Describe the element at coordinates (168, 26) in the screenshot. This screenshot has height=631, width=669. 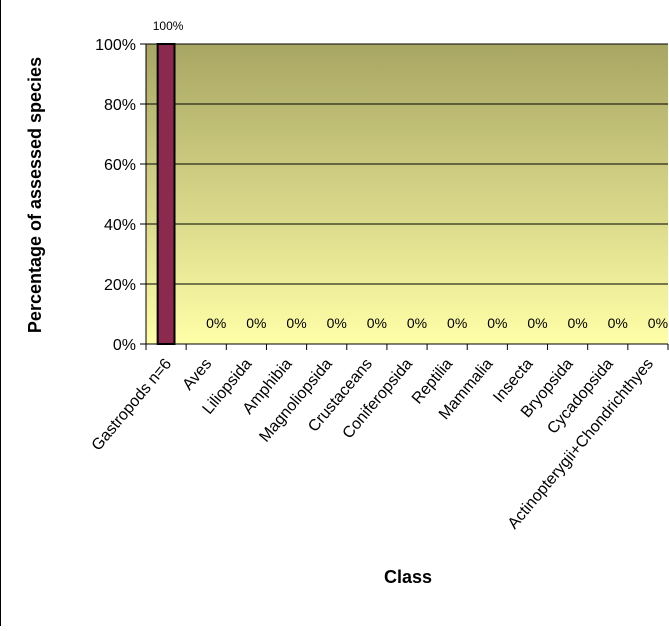
I see `data-label: 100%` at that location.